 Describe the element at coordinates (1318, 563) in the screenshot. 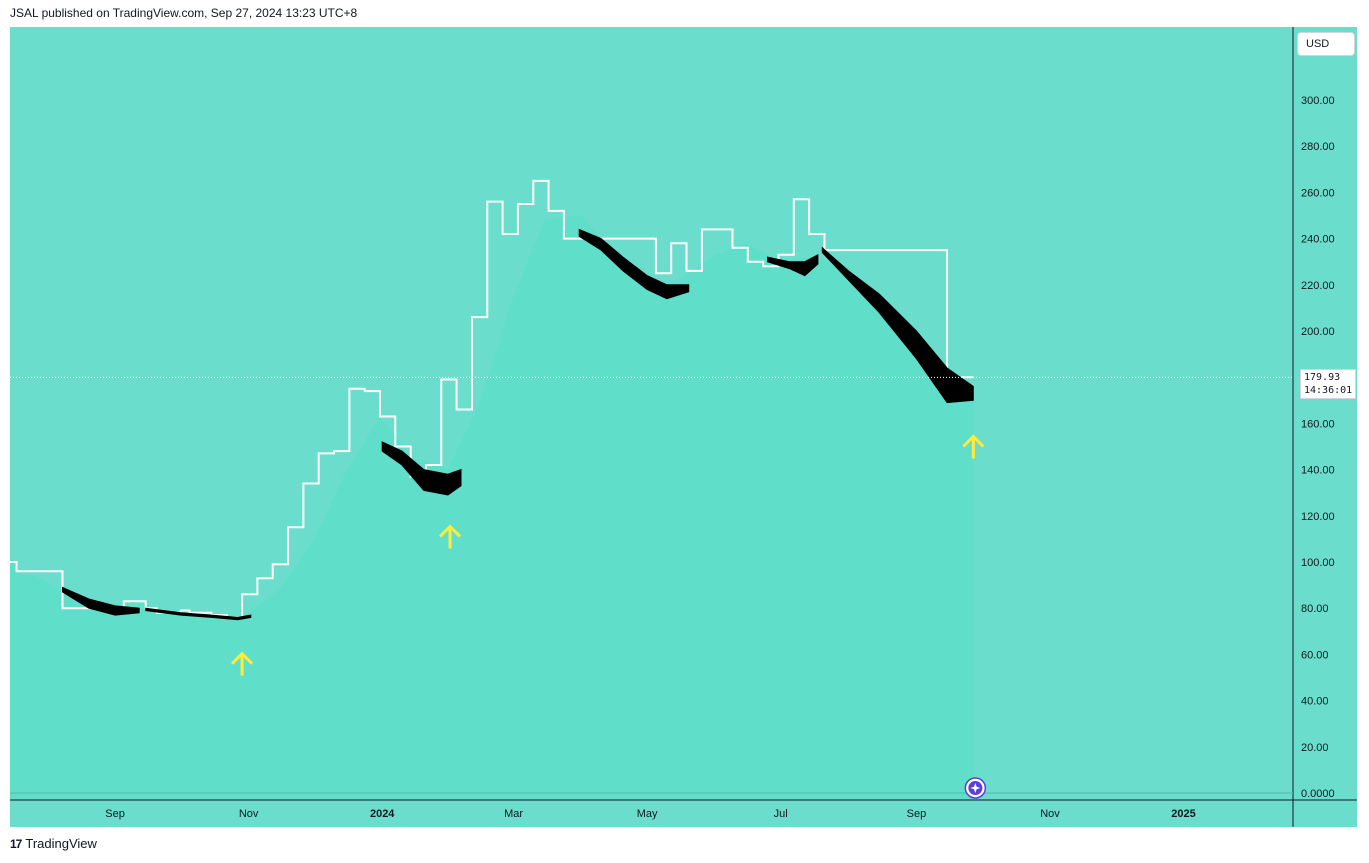

I see `y-tick-label: 100.00` at that location.